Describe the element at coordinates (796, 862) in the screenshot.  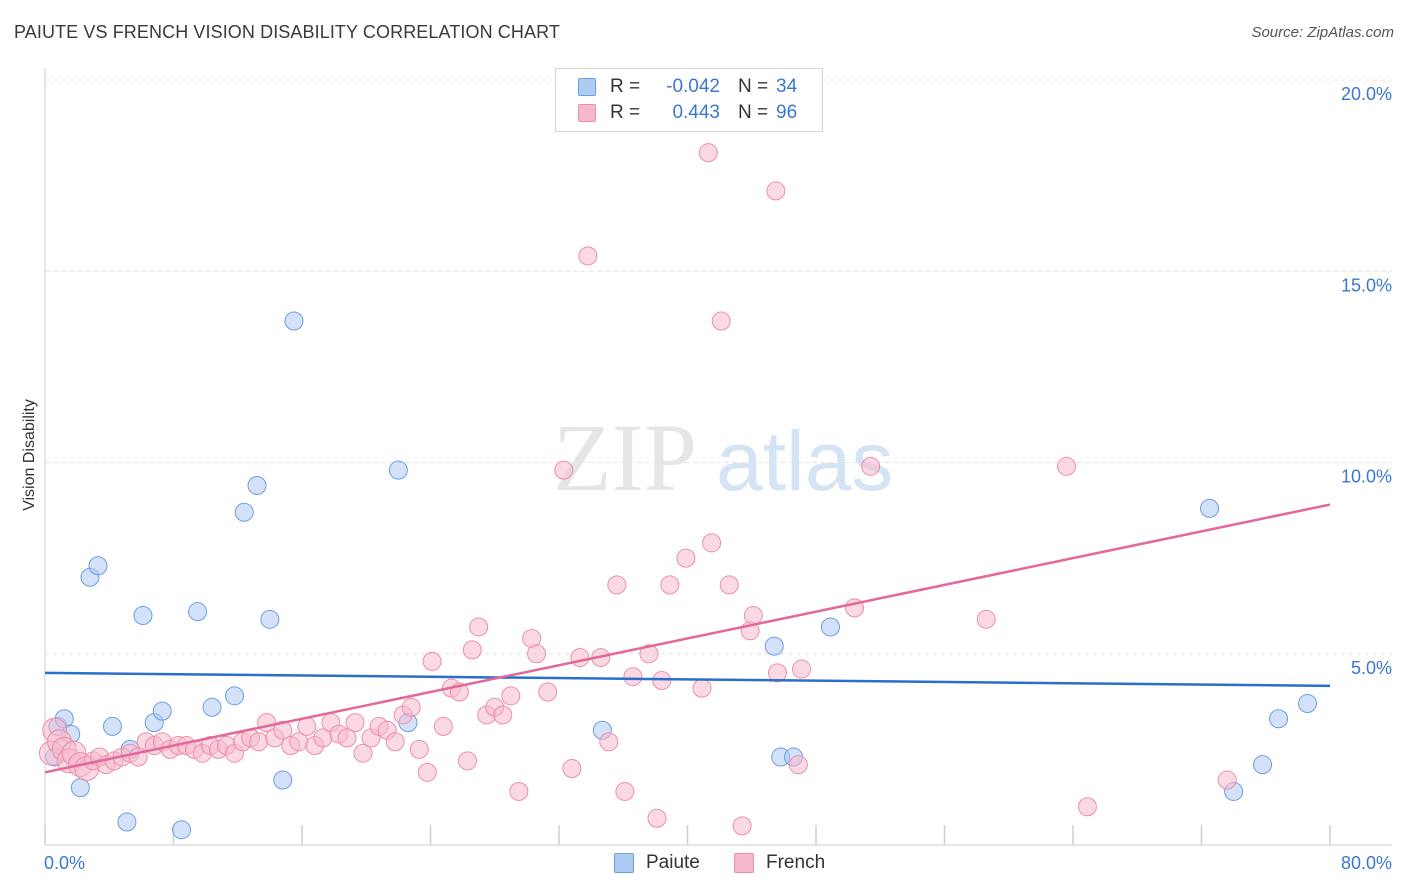
I see `legend-label-french: French` at that location.